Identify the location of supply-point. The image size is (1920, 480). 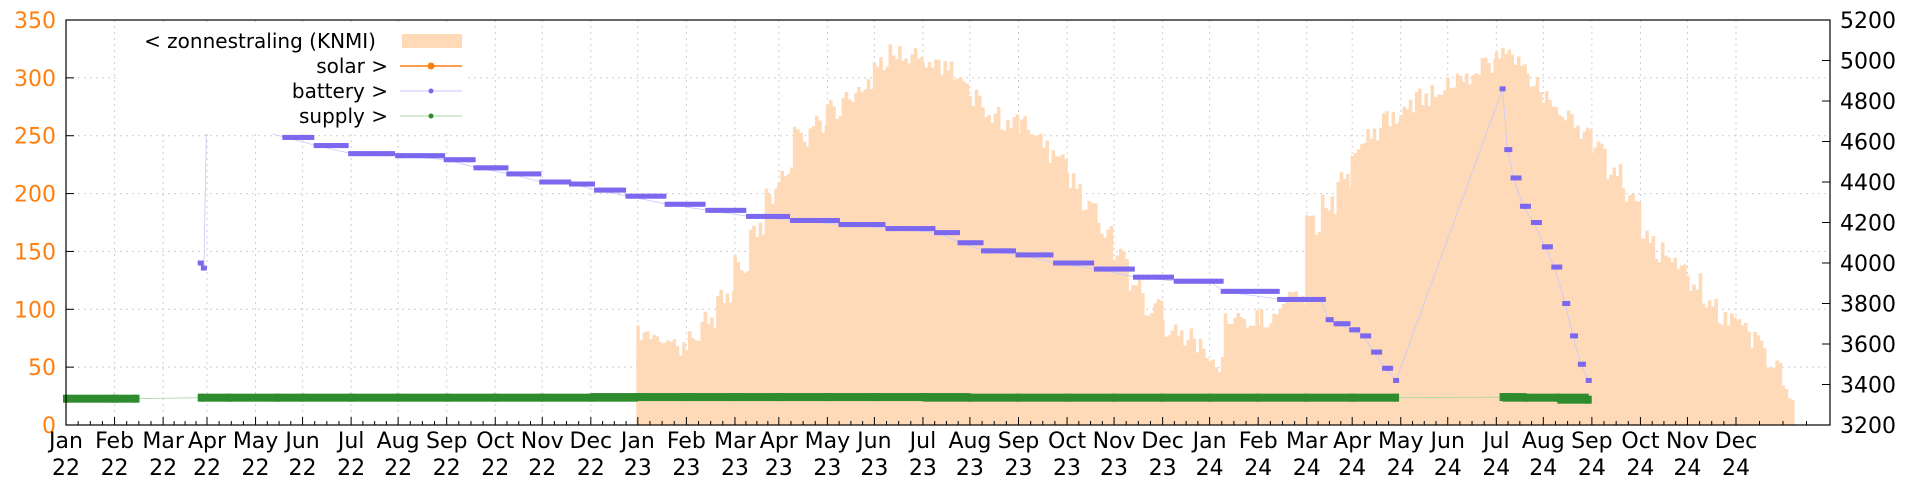
(1396, 397).